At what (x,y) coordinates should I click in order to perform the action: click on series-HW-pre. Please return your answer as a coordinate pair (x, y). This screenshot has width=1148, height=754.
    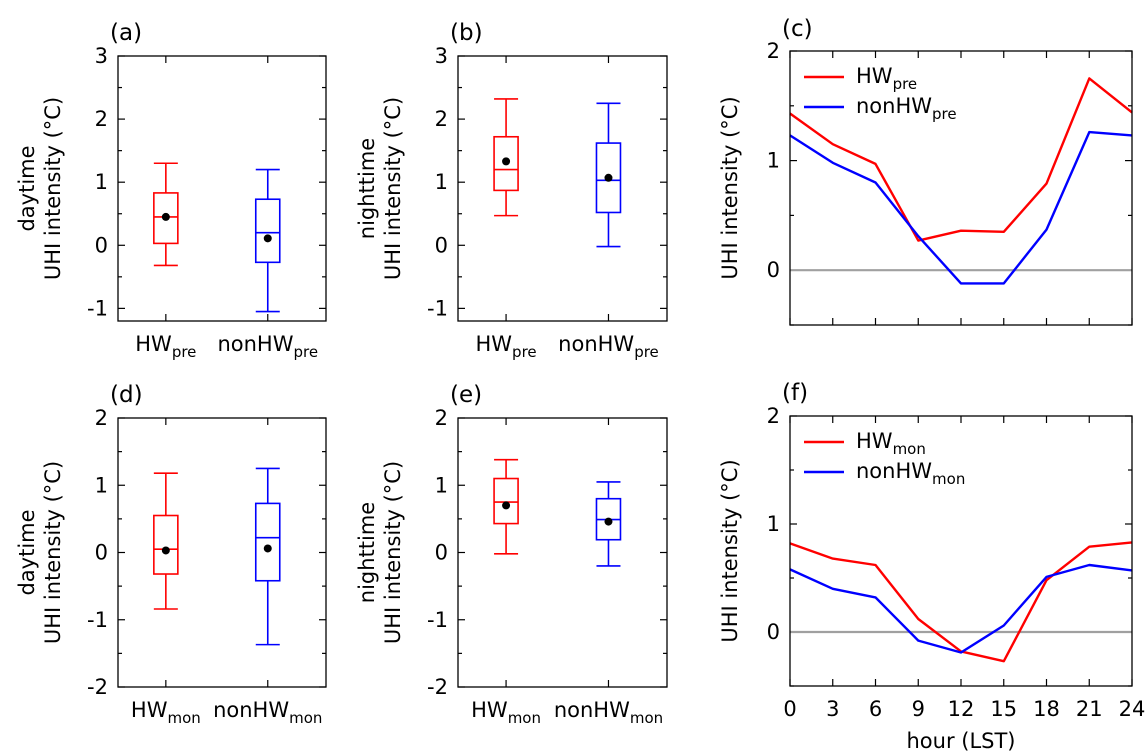
    Looking at the image, I should click on (961, 159).